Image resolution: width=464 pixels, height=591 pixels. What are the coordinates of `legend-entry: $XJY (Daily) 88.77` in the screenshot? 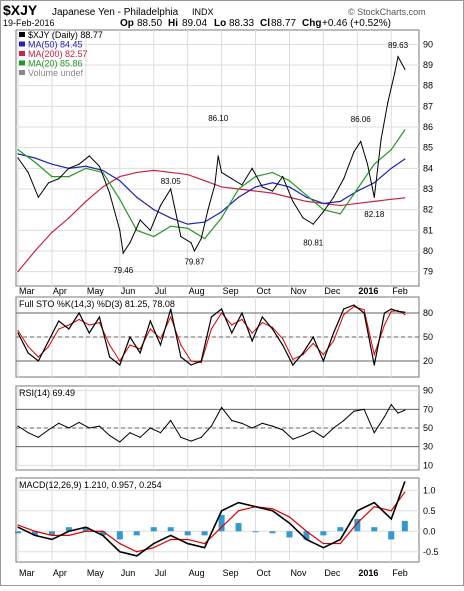 It's located at (65, 35).